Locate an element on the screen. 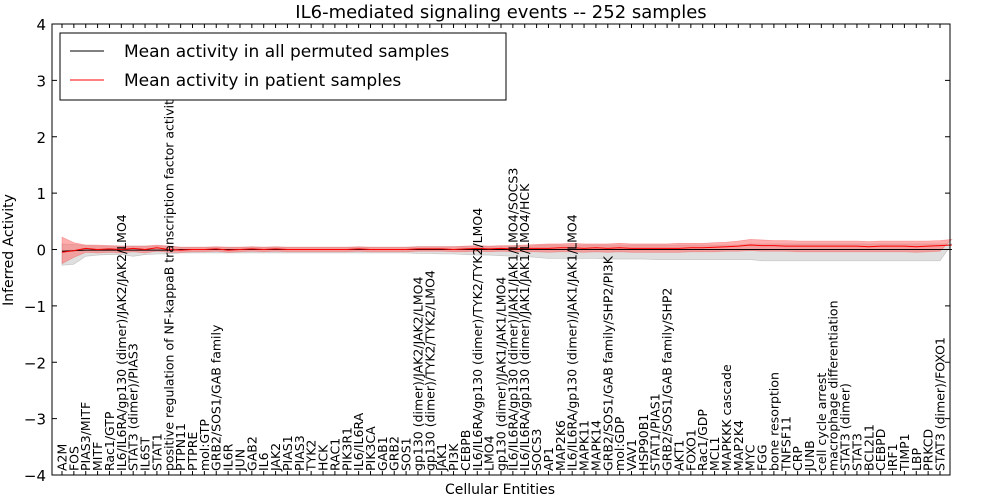 The width and height of the screenshot is (1000, 500). x-tick-label: MCL1 is located at coordinates (714, 454).